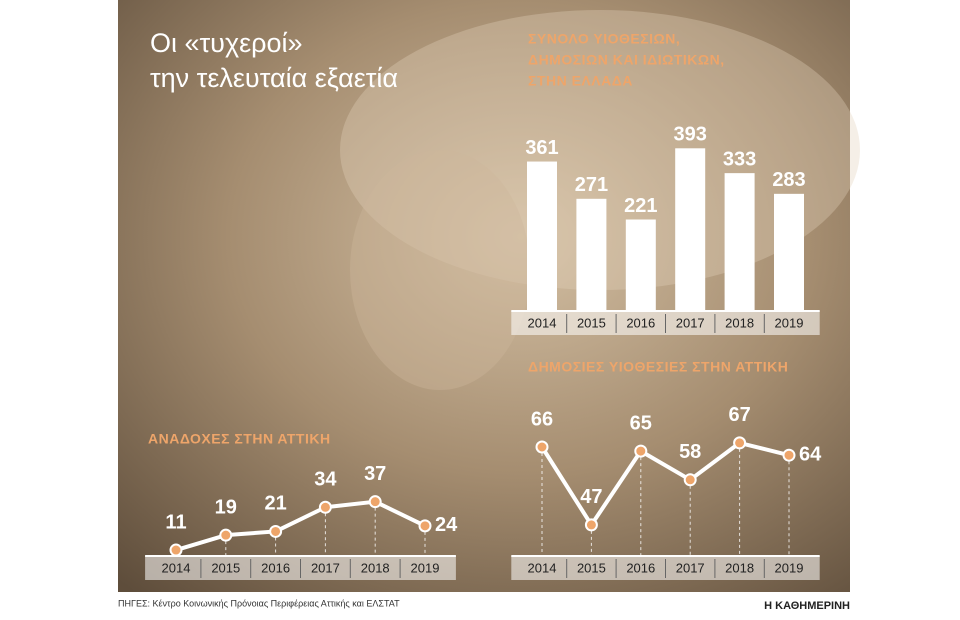 This screenshot has width=960, height=620. What do you see at coordinates (788, 180) in the screenshot?
I see `value-label: 283` at bounding box center [788, 180].